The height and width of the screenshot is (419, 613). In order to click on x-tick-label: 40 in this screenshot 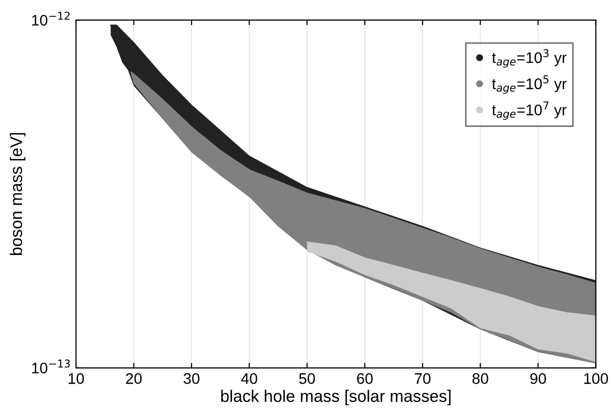, I will do `click(249, 378)`.